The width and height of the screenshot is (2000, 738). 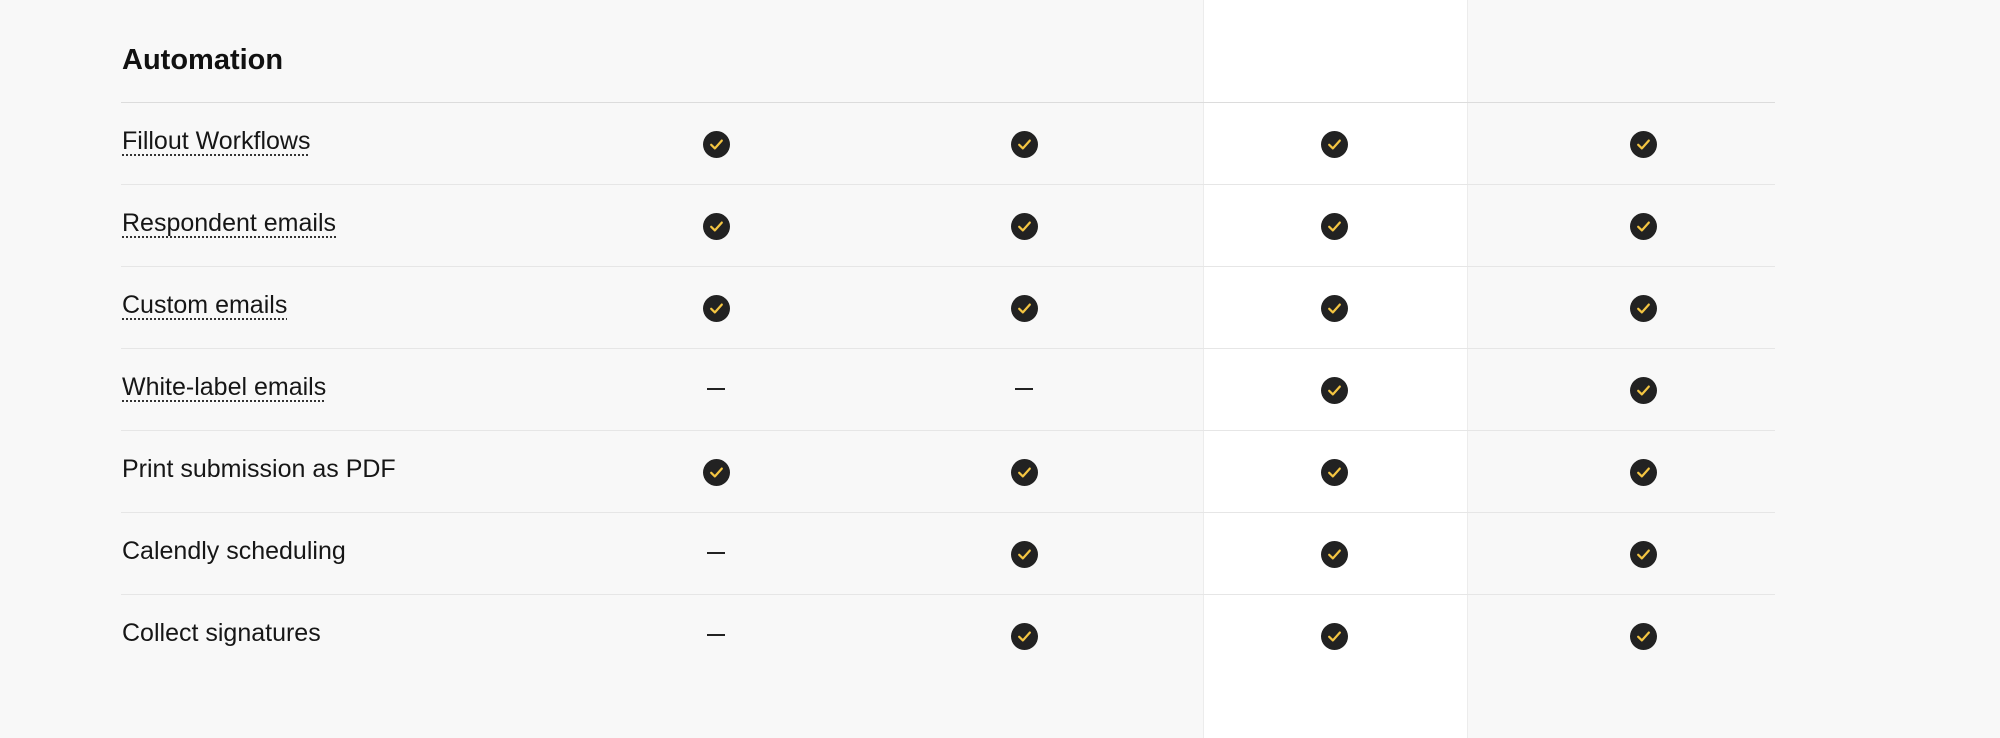 What do you see at coordinates (948, 144) in the screenshot?
I see `feature-row-fillout-workflows: Fillout Workflows` at bounding box center [948, 144].